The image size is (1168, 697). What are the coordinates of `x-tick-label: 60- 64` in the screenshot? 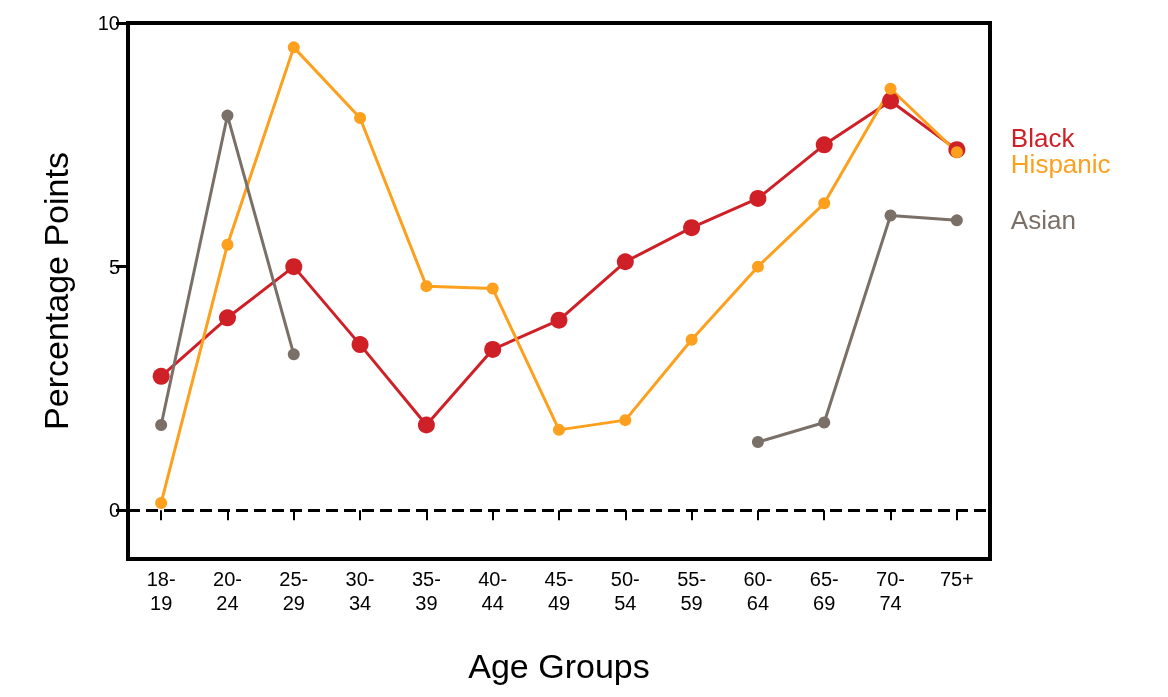 It's located at (758, 591).